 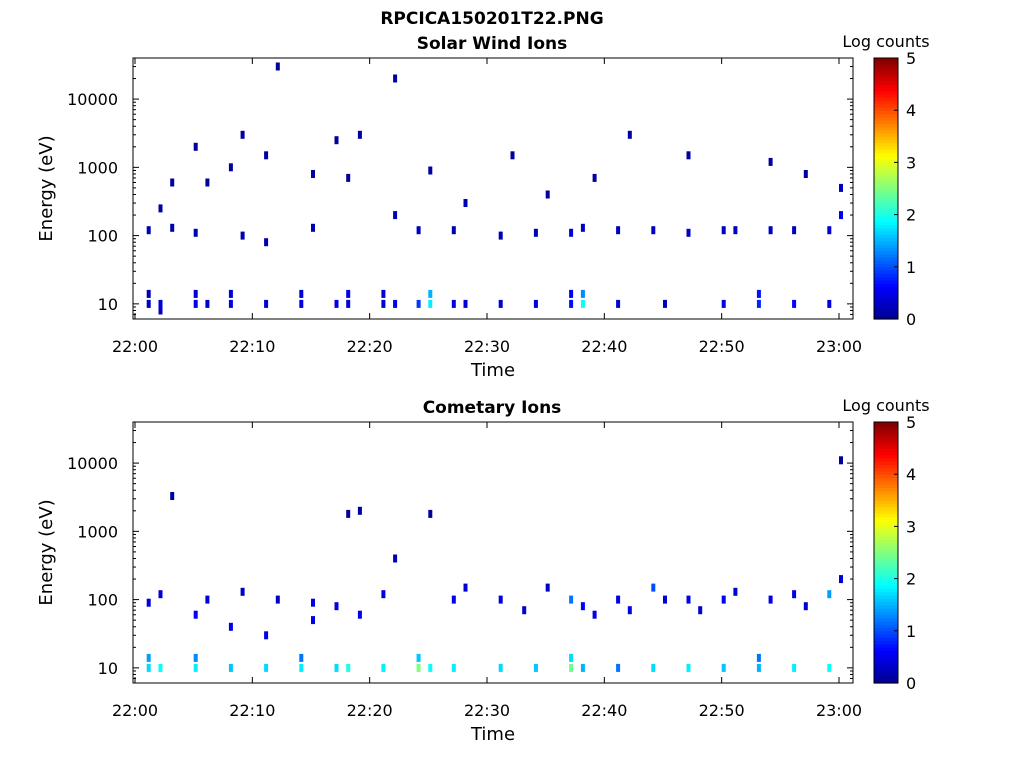 I want to click on x-tick-label: 23:00, so click(x=839, y=710).